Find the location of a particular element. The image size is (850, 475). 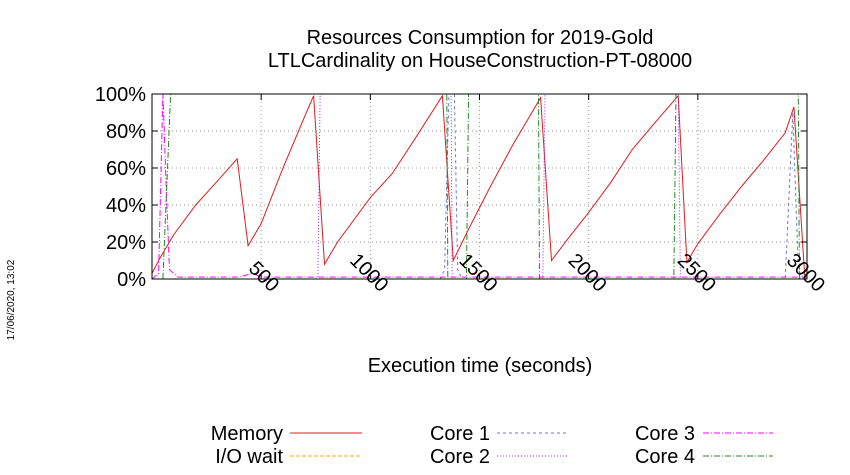

legend-label-i-o-wait: I/O wait is located at coordinates (249, 457).